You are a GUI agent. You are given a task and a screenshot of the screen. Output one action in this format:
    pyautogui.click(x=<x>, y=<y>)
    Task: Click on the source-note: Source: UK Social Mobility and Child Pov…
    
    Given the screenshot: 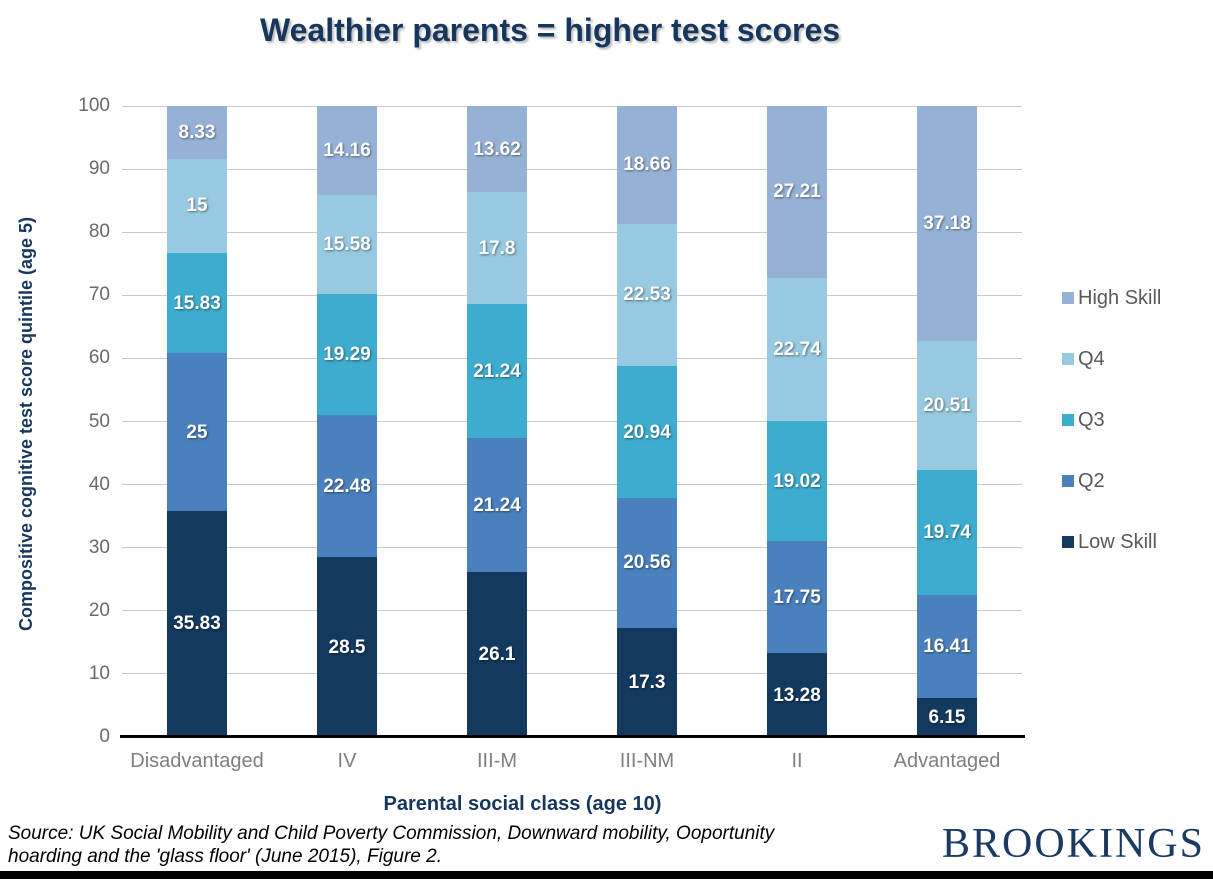 What is the action you would take?
    pyautogui.click(x=391, y=846)
    